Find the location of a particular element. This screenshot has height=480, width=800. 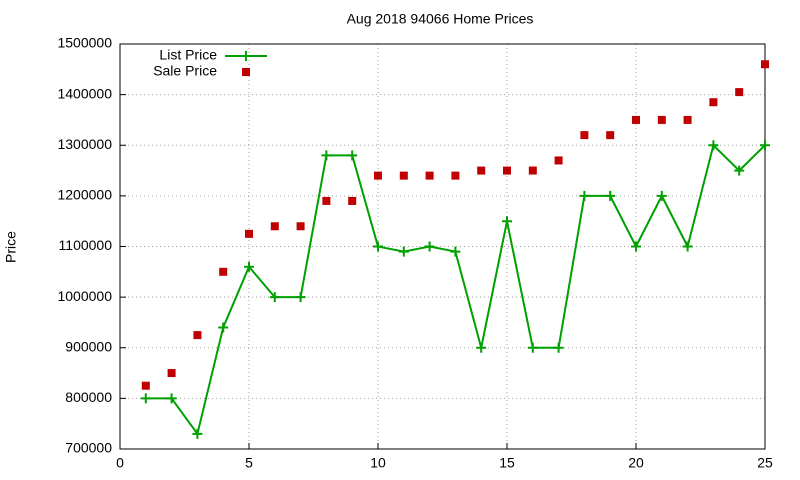

y-tick-label: 1200000 is located at coordinates (84, 195).